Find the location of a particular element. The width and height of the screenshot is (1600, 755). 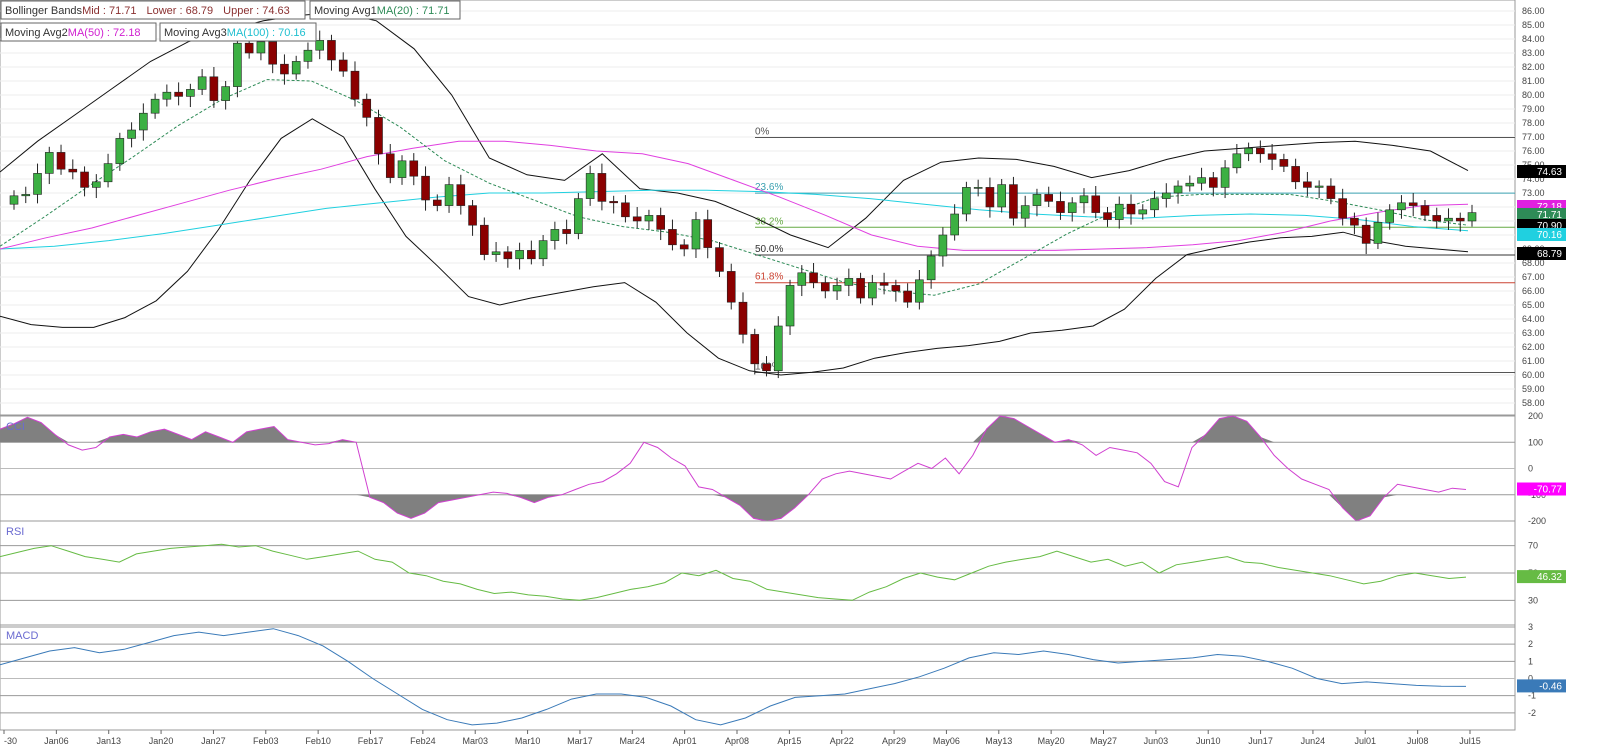

price-tick-label: 68.00 is located at coordinates (1533, 263).